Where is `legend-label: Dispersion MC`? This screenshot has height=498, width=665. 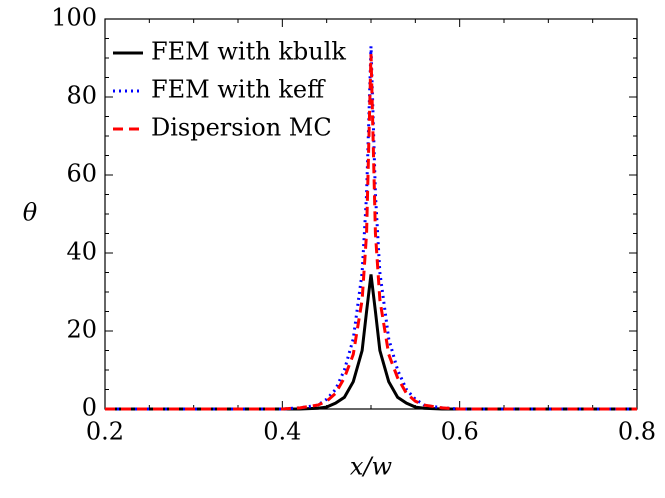 legend-label: Dispersion MC is located at coordinates (241, 128).